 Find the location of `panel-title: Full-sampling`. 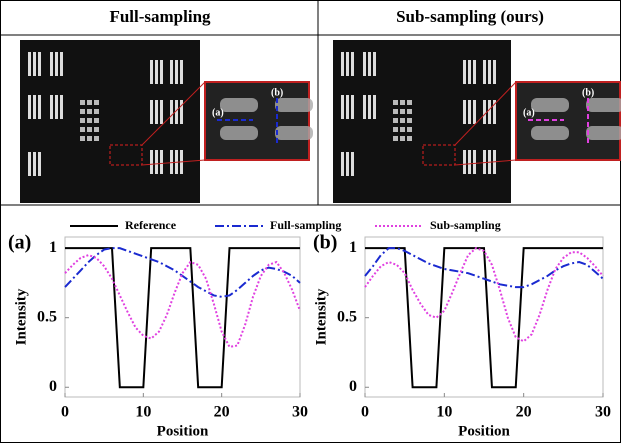

panel-title: Full-sampling is located at coordinates (160, 16).